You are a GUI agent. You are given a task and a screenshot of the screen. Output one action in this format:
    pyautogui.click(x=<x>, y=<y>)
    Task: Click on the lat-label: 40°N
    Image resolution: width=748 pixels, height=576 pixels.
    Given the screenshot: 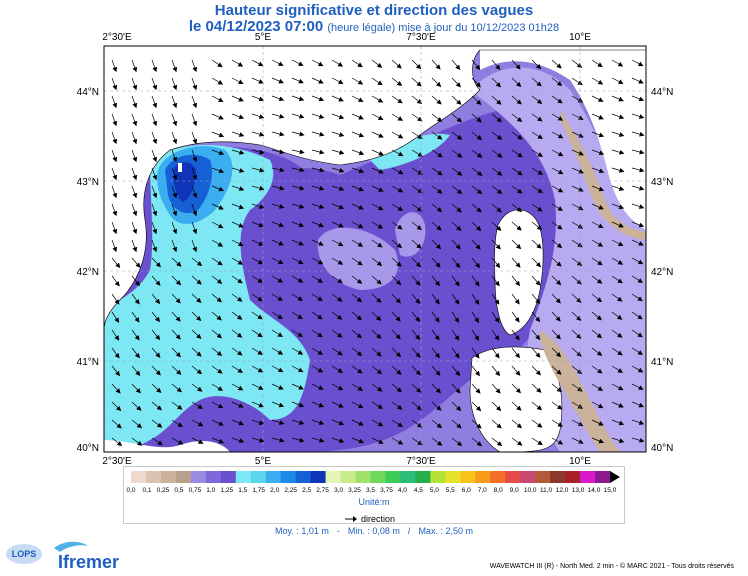 What is the action you would take?
    pyautogui.click(x=662, y=448)
    